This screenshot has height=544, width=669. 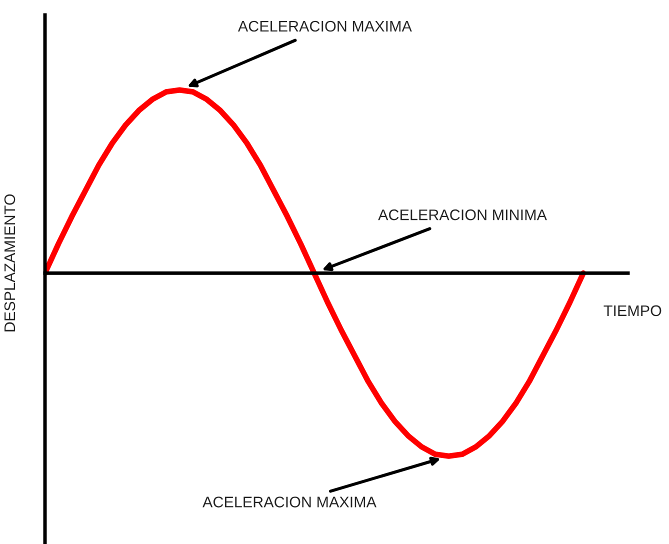 I want to click on annotation: ACELERACION MINIMA, so click(x=462, y=214).